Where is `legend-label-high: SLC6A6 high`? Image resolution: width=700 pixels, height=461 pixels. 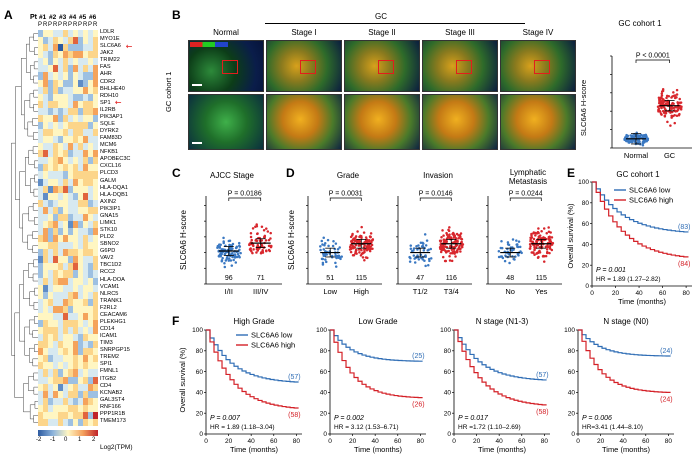 legend-label-high: SLC6A6 high is located at coordinates (651, 200).